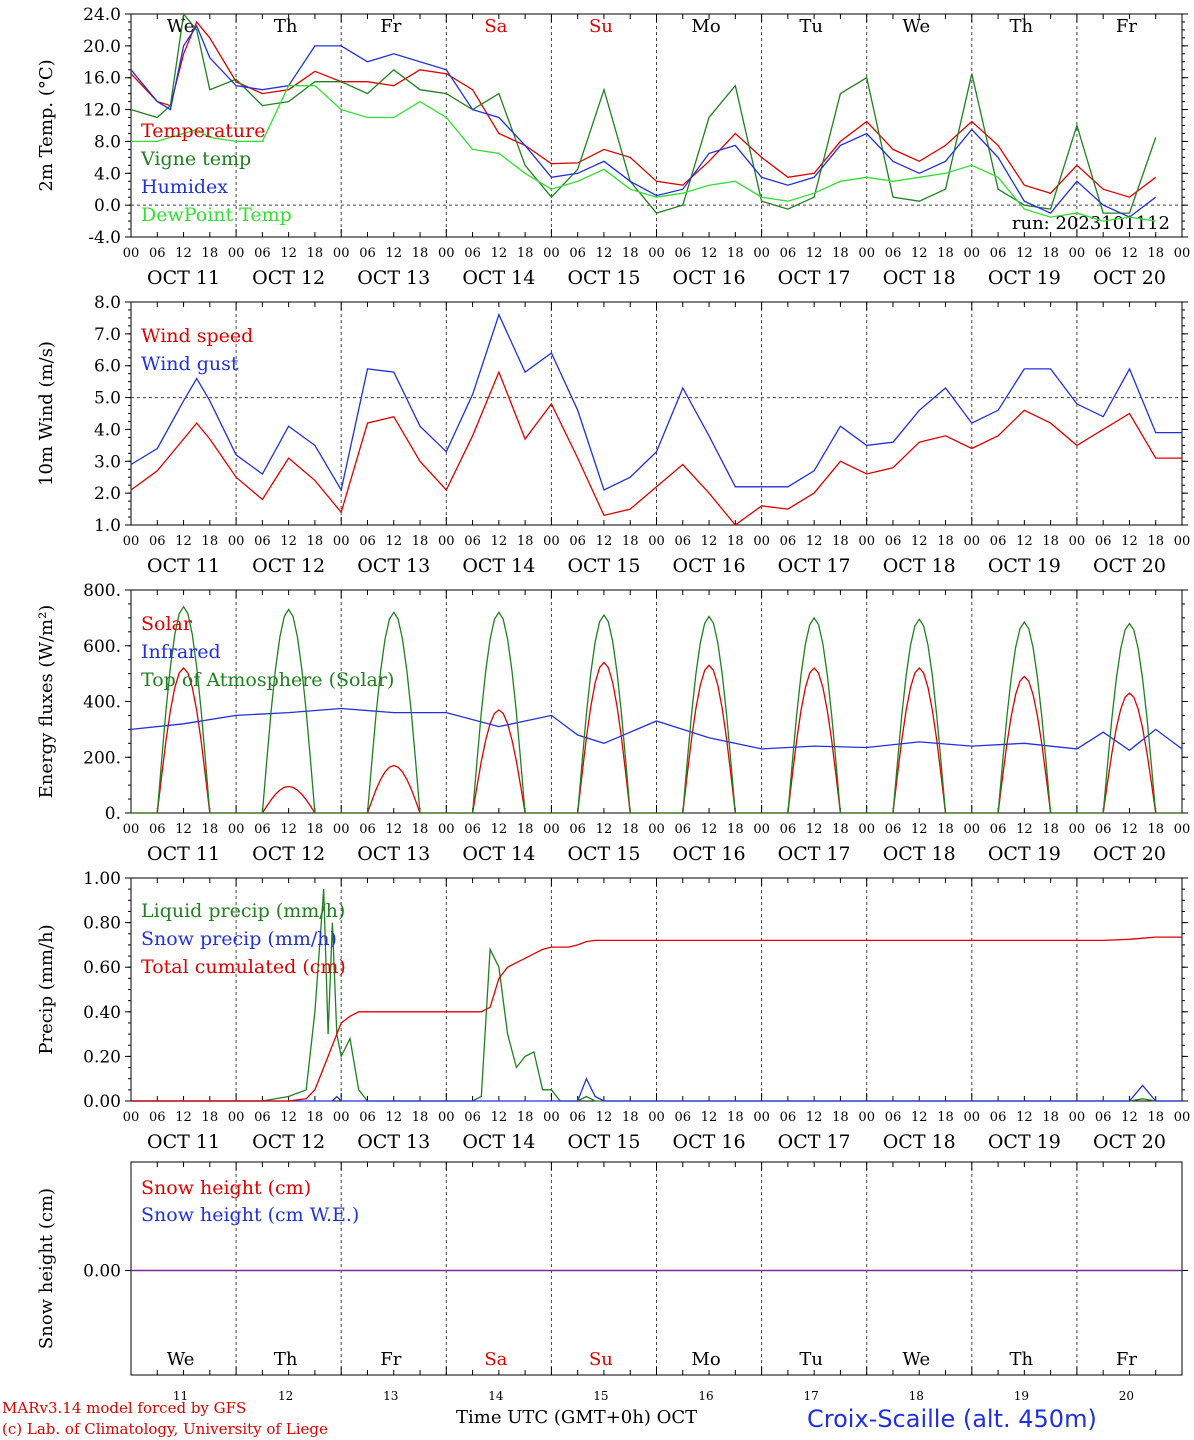  What do you see at coordinates (183, 566) in the screenshot?
I see `date-label: OCT 11` at bounding box center [183, 566].